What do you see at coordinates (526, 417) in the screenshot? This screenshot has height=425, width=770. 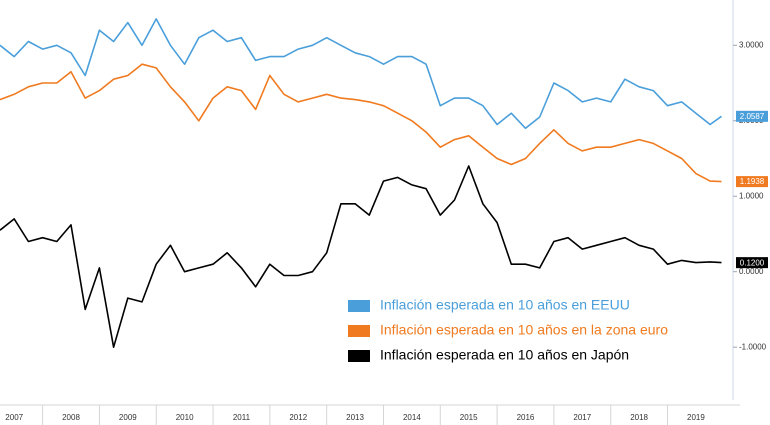 I see `x-tick-label: 2016` at bounding box center [526, 417].